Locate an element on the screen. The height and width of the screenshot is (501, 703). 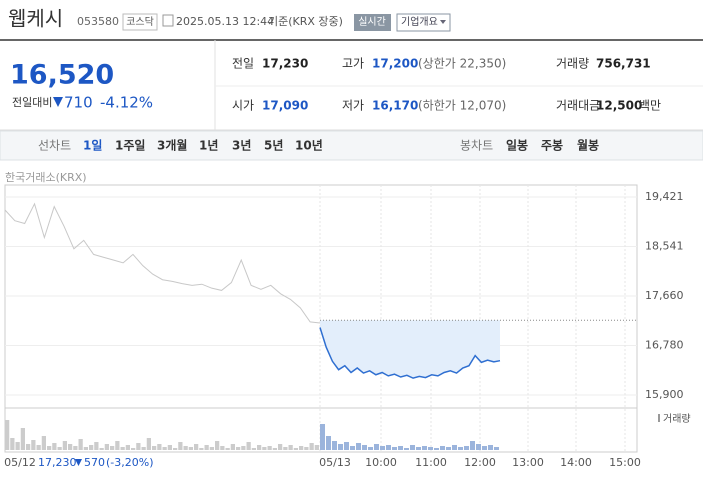
change-pct: -4.12% is located at coordinates (126, 103).